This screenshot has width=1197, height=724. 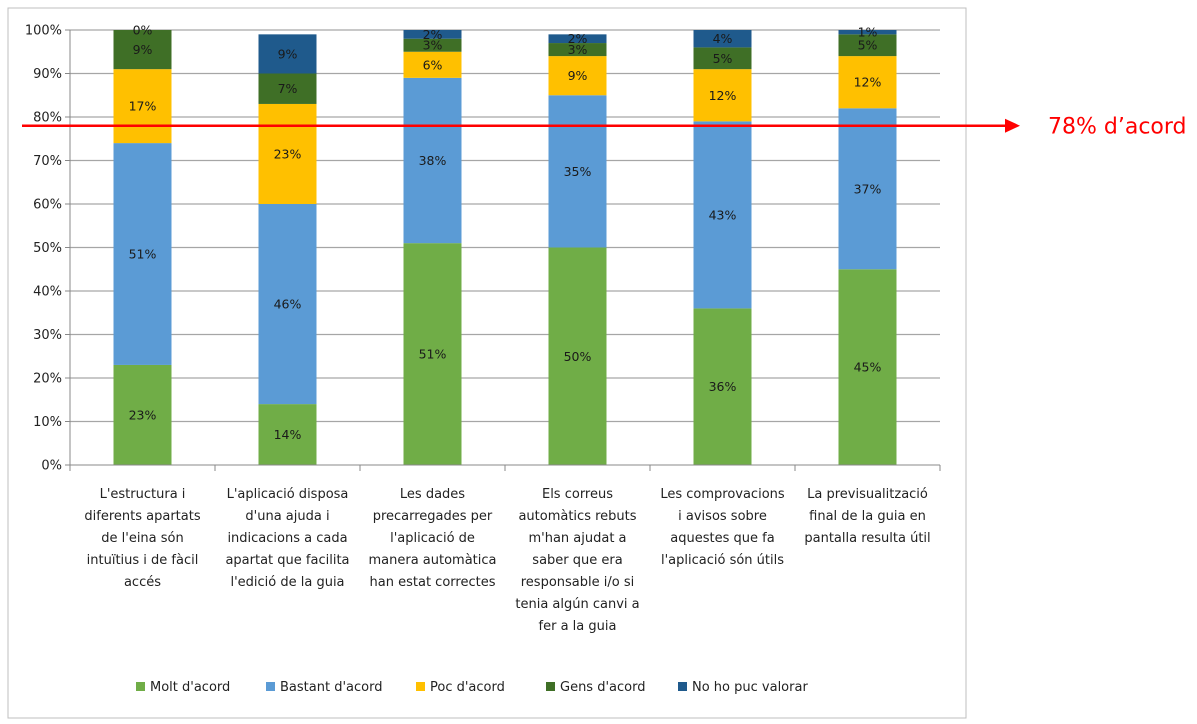 I want to click on legend-item: Gens d'acord, so click(x=595, y=687).